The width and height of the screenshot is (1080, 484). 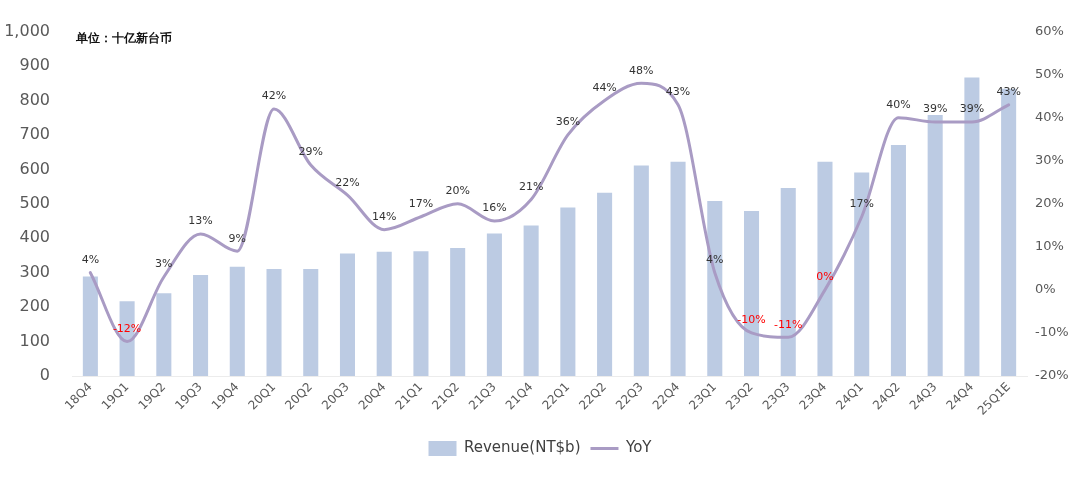 I want to click on data-label: 13%, so click(x=200, y=221).